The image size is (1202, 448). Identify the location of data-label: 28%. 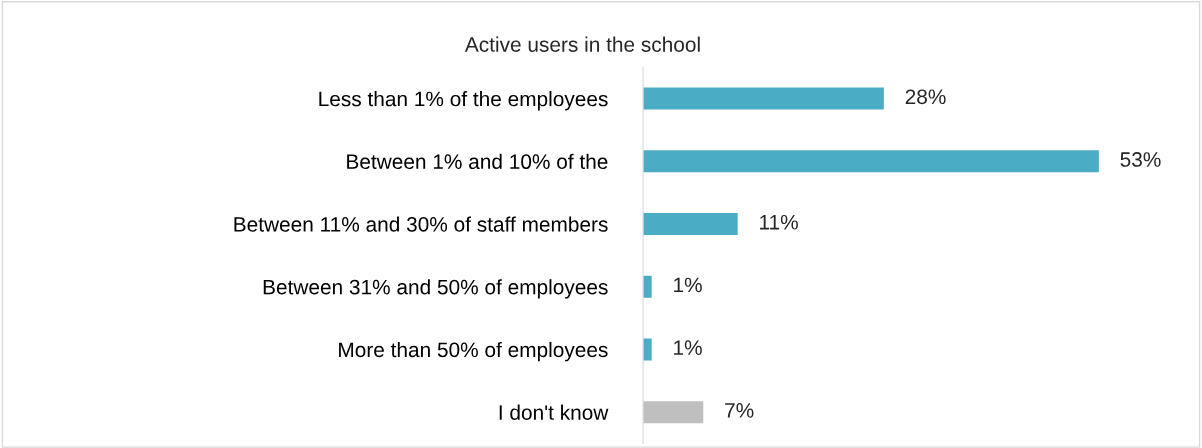
(925, 97).